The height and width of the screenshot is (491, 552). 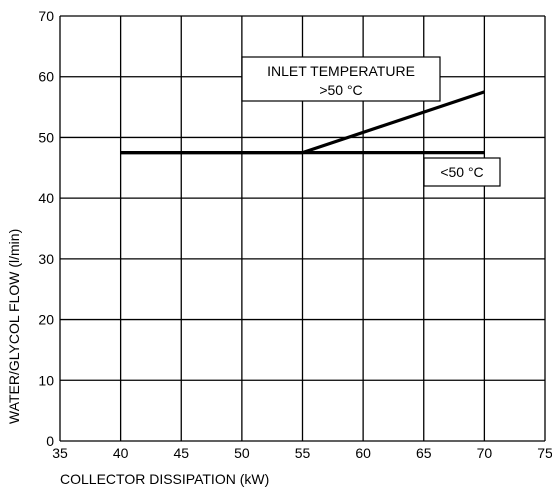 What do you see at coordinates (363, 453) in the screenshot?
I see `x-tick-label: 60` at bounding box center [363, 453].